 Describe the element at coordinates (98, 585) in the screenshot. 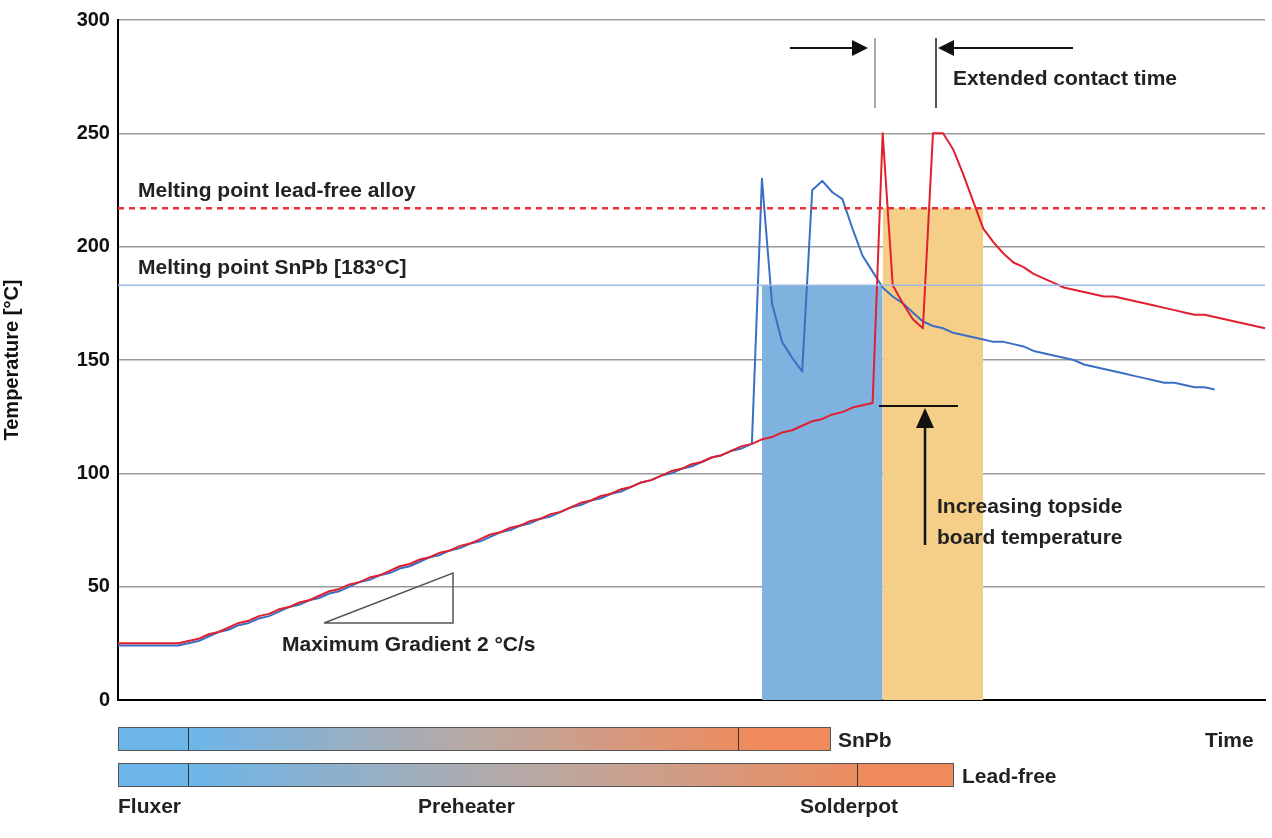

I see `y-tick-label: 50` at that location.